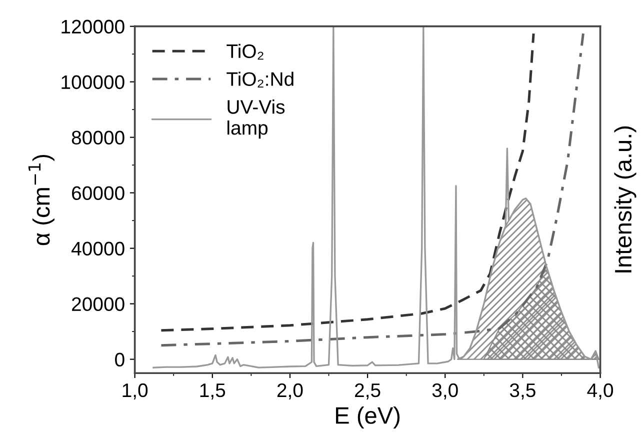  I want to click on y-tick-label: 120000, so click(93, 27).